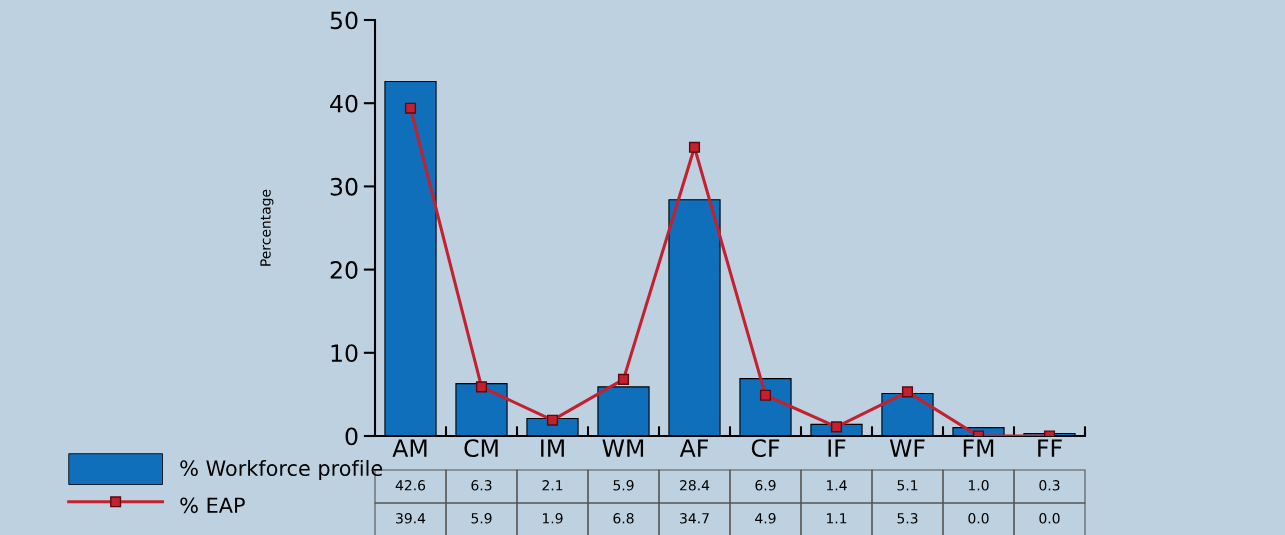 The image size is (1285, 535). What do you see at coordinates (410, 485) in the screenshot?
I see `data-label: 42.6` at bounding box center [410, 485].